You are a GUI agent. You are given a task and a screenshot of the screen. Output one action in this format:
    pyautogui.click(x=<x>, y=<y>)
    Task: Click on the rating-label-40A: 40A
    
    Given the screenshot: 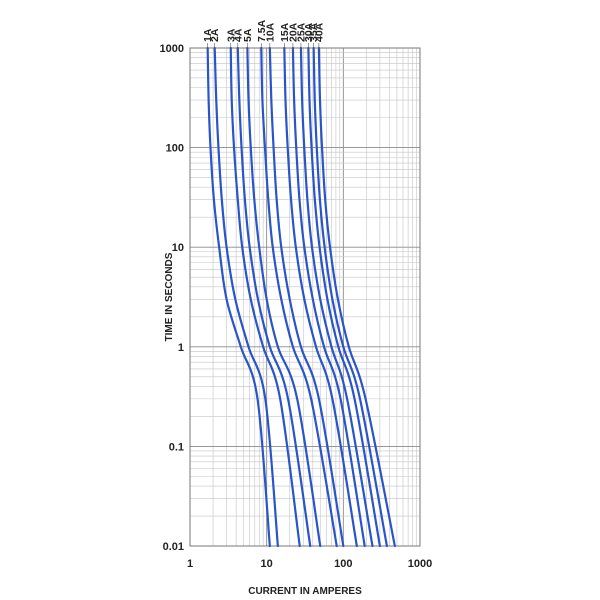 What is the action you would take?
    pyautogui.click(x=319, y=32)
    